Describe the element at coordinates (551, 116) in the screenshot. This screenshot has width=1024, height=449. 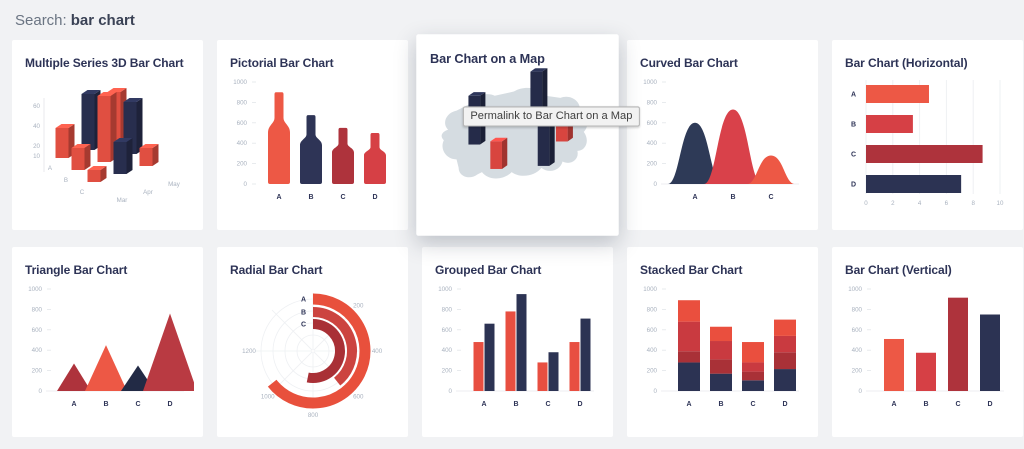
I see `permalink-tooltip: Permalink to Bar Chart on a Map` at that location.